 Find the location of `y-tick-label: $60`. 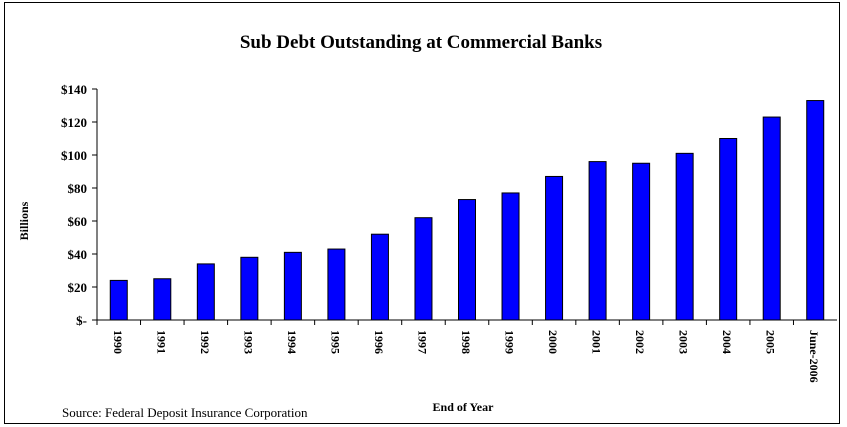

y-tick-label: $60 is located at coordinates (78, 221).